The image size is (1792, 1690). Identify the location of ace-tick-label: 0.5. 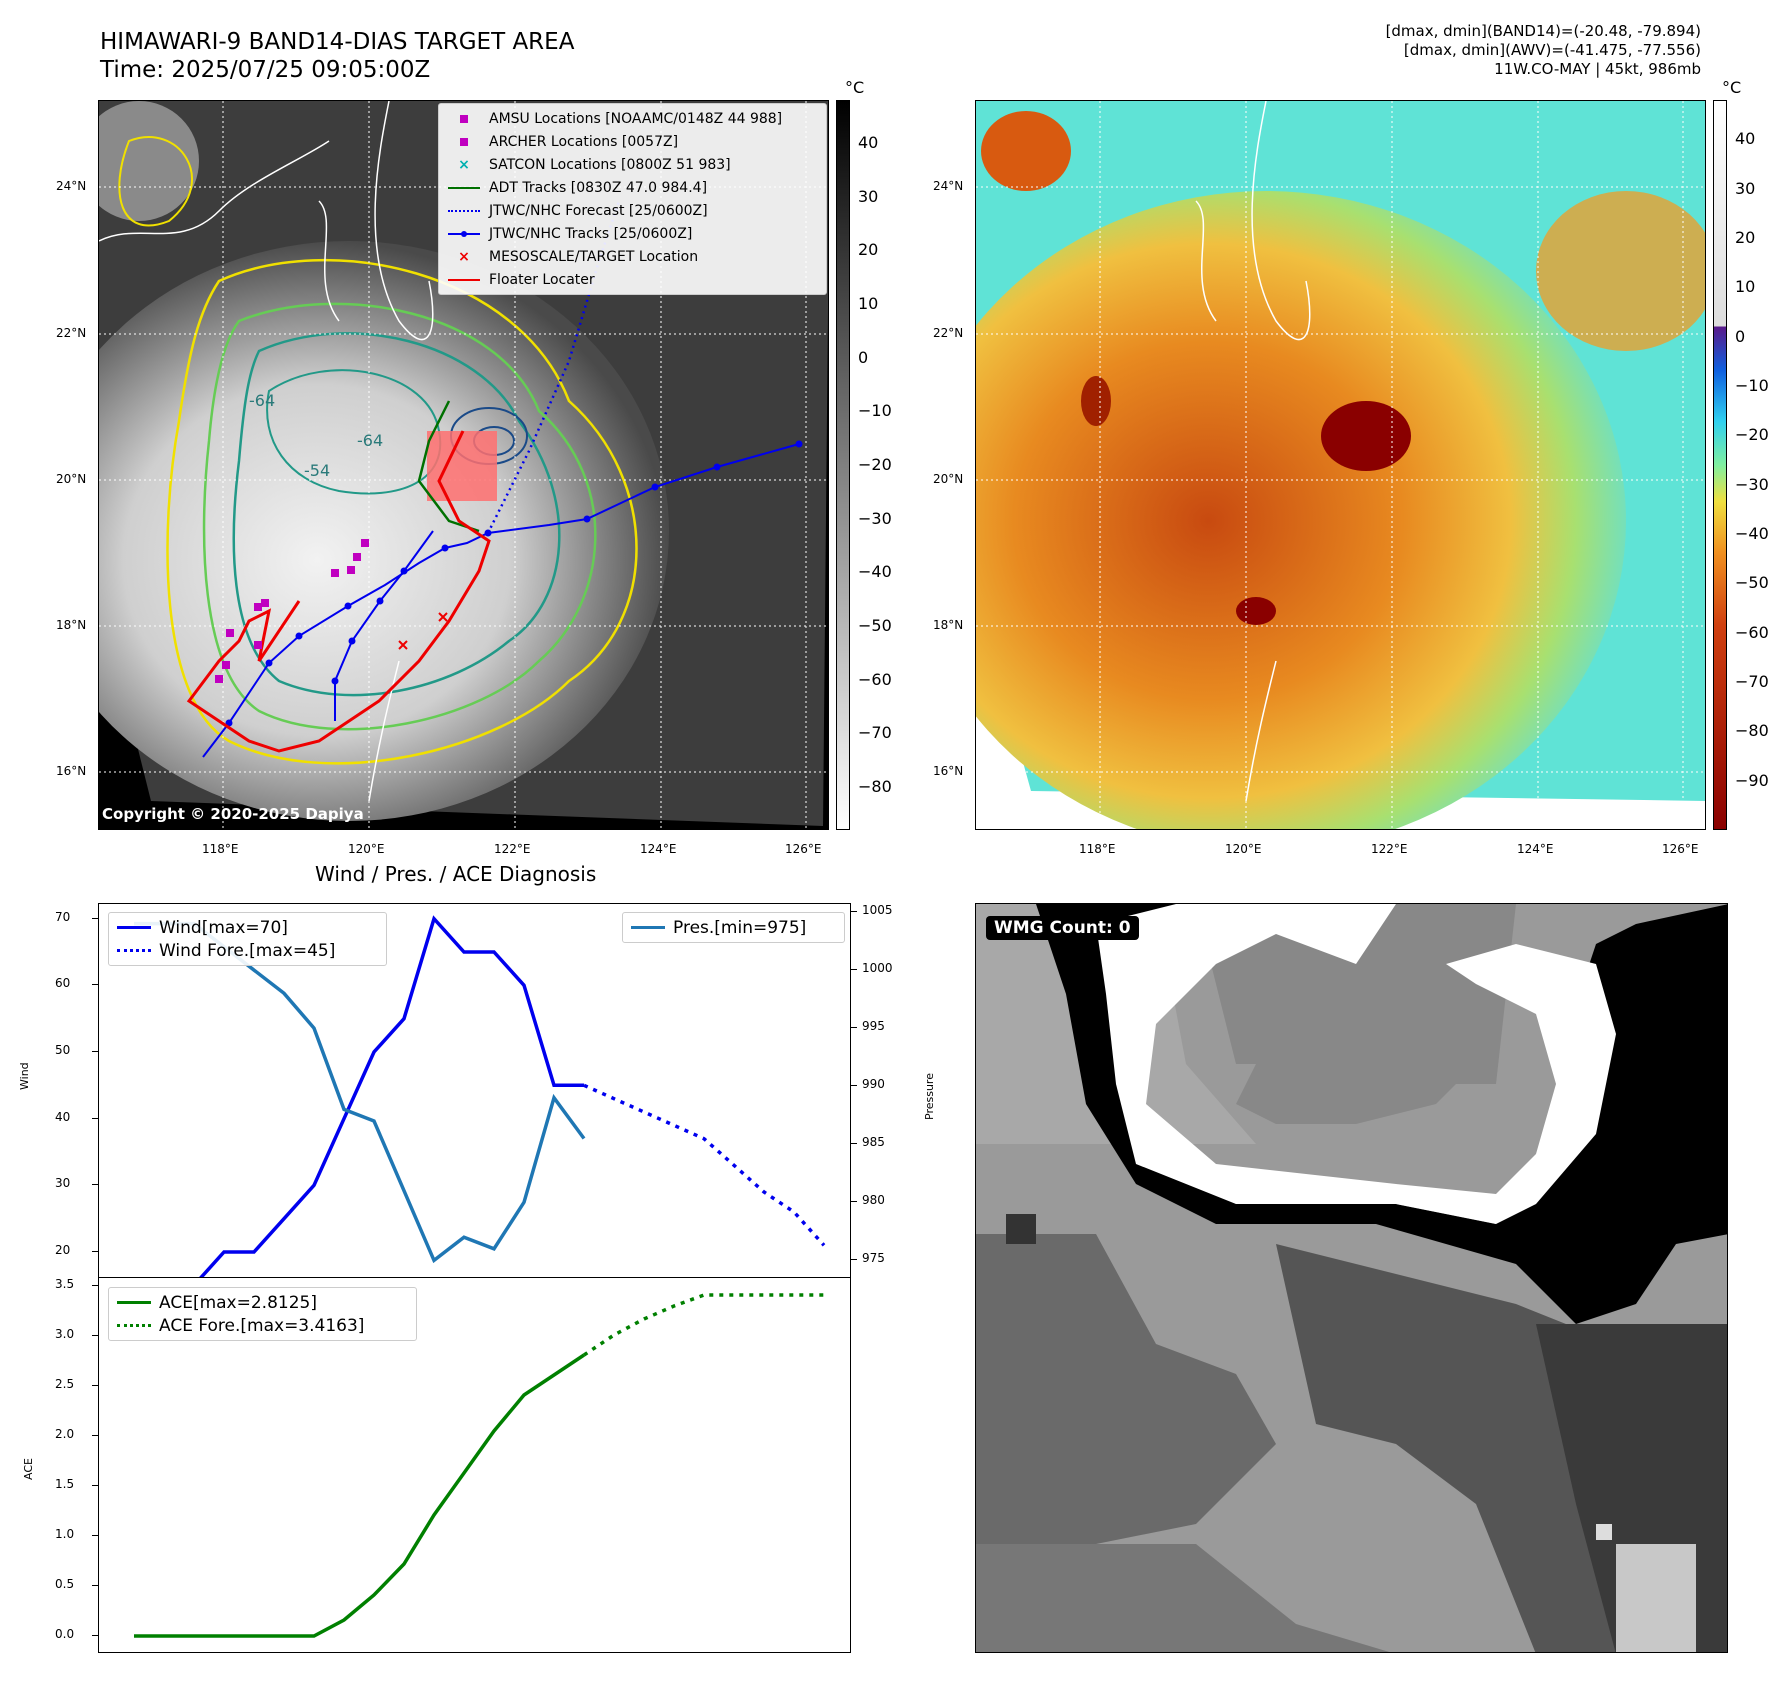
(65, 1584).